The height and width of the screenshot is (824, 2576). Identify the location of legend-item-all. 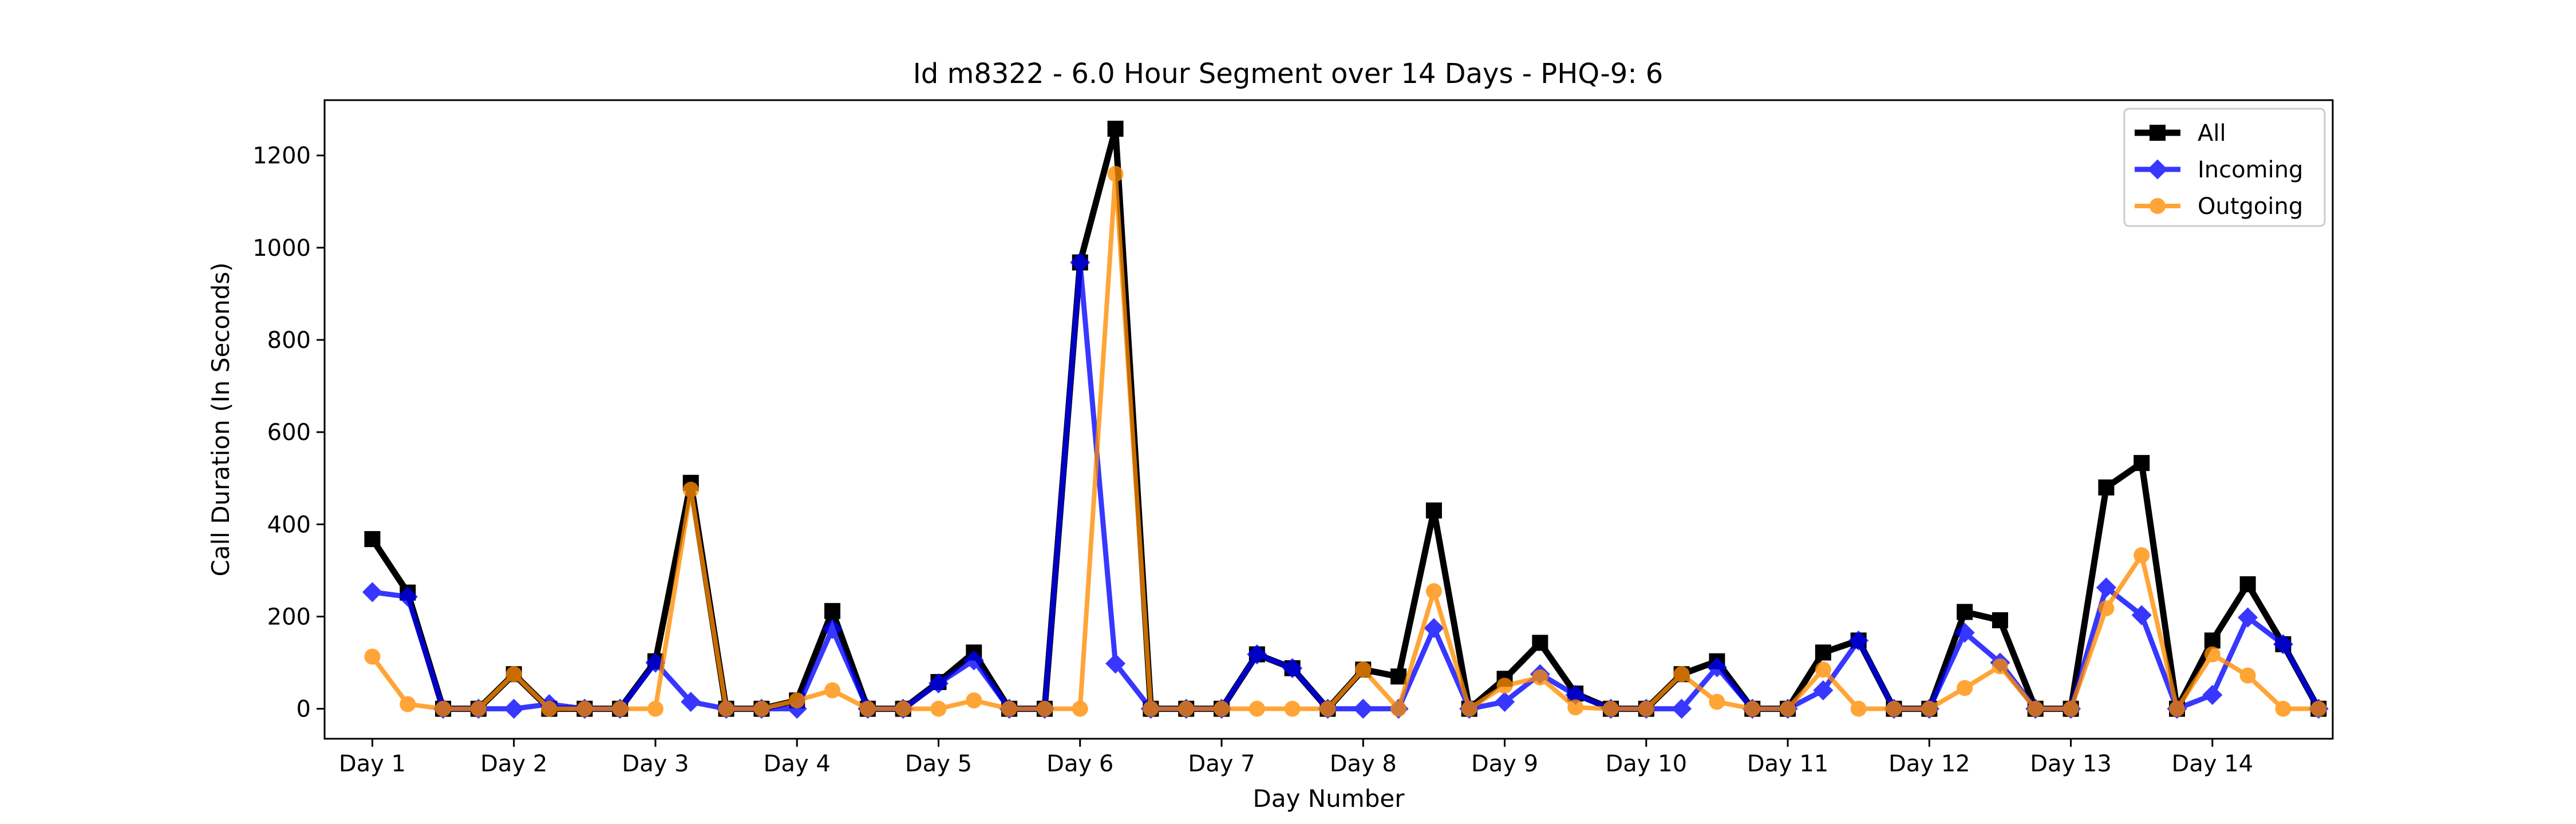
(2157, 133).